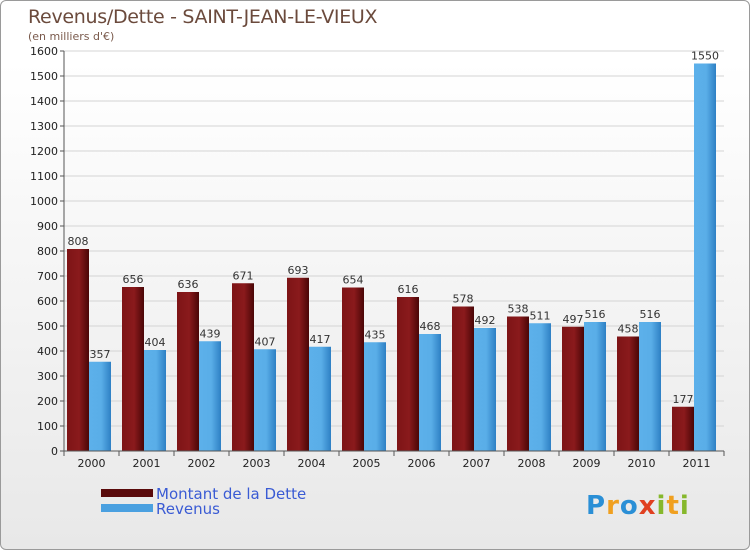  Describe the element at coordinates (47, 251) in the screenshot. I see `y-tick-label: 800` at that location.